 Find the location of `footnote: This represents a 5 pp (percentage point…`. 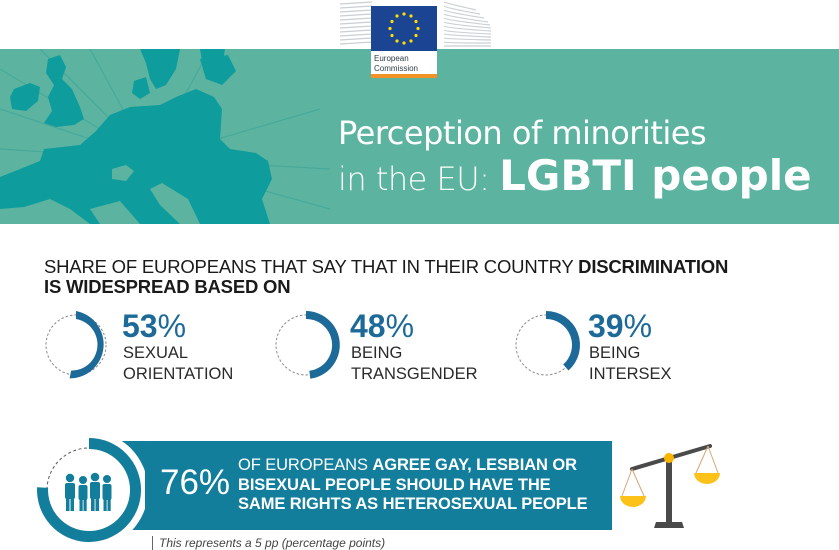

footnote: This represents a 5 pp (percentage point… is located at coordinates (268, 543).